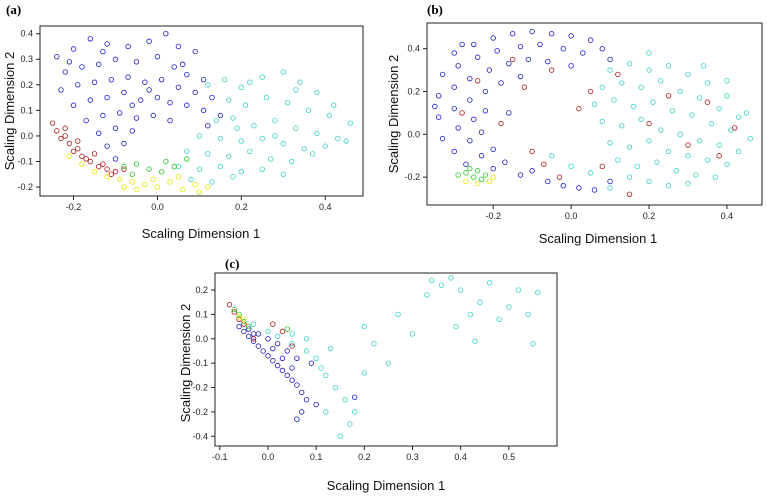  Describe the element at coordinates (201, 233) in the screenshot. I see `x-axis-label-a: Scaling Dimension 1` at that location.